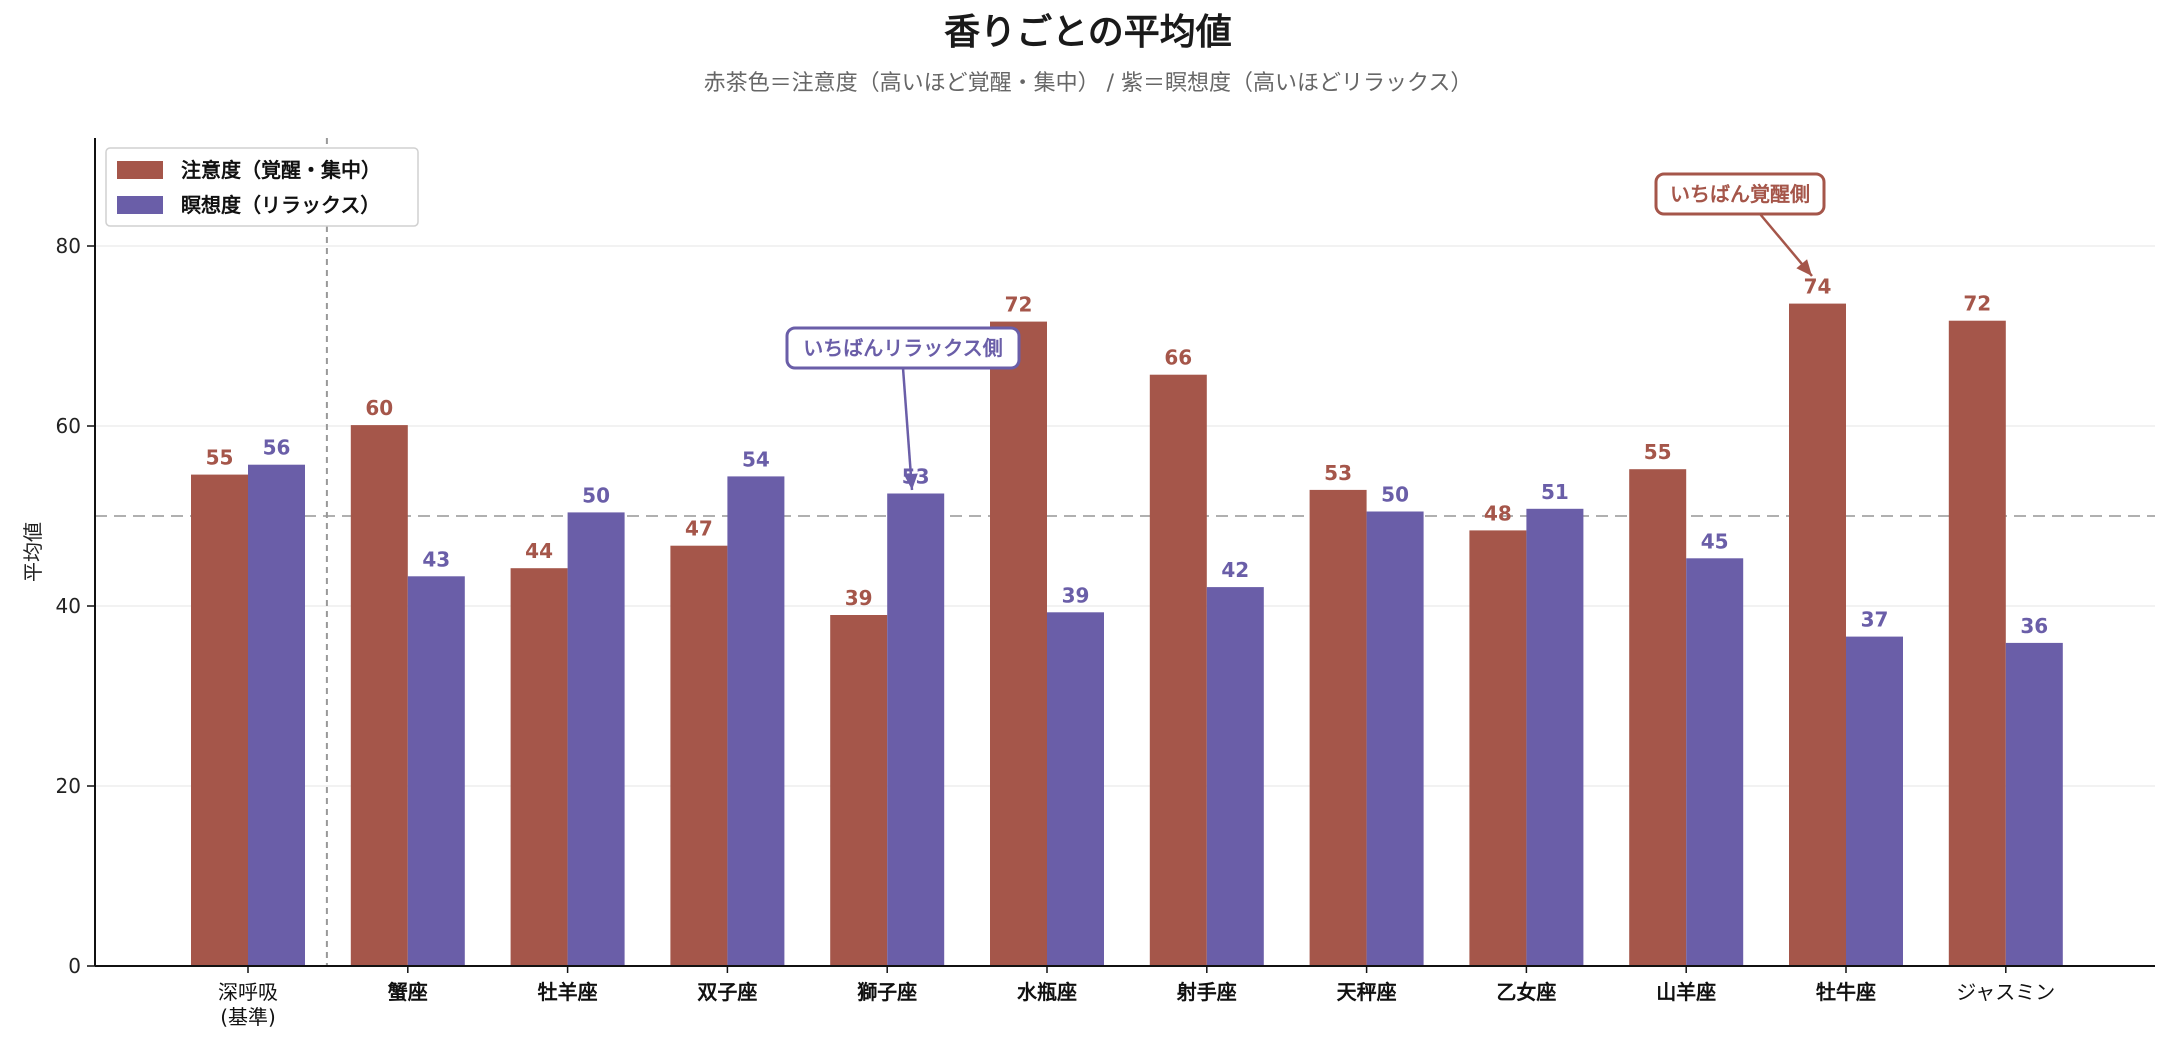 The image size is (2175, 1050). I want to click on legend-box, so click(262, 187).